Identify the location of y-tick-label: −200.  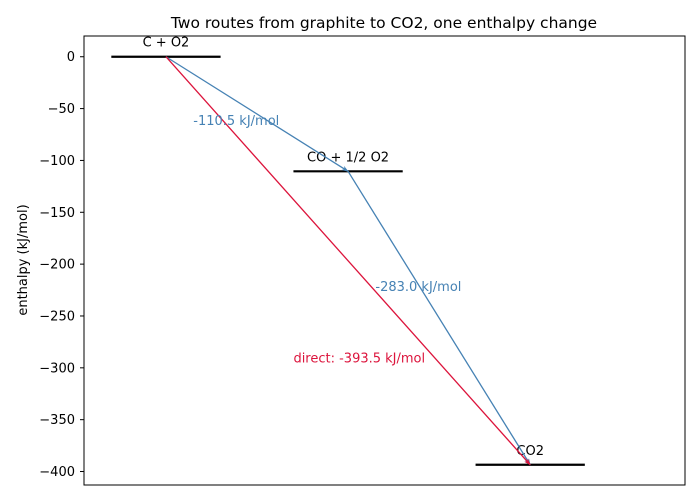
(57, 265).